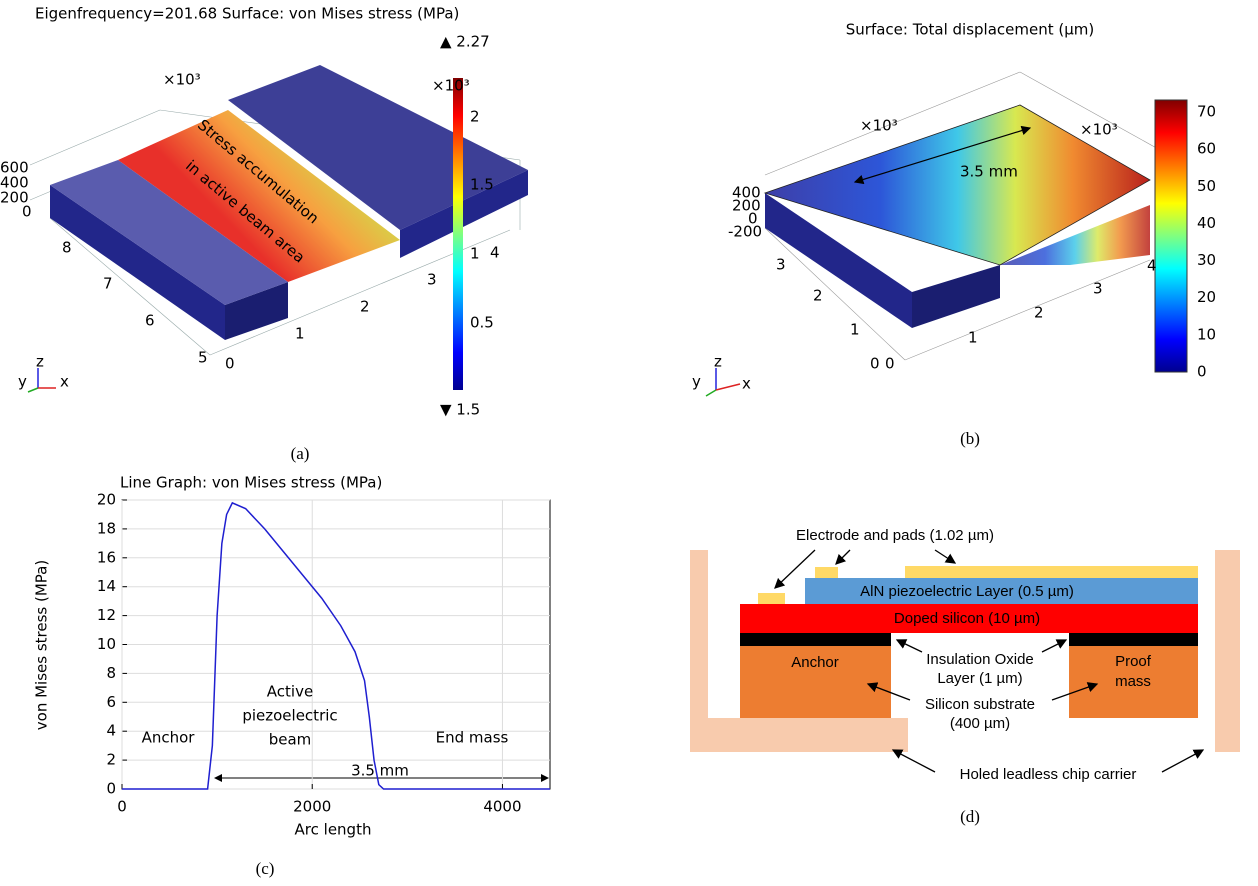 This screenshot has height=886, width=1258. What do you see at coordinates (875, 364) in the screenshot?
I see `y-tick: 0` at bounding box center [875, 364].